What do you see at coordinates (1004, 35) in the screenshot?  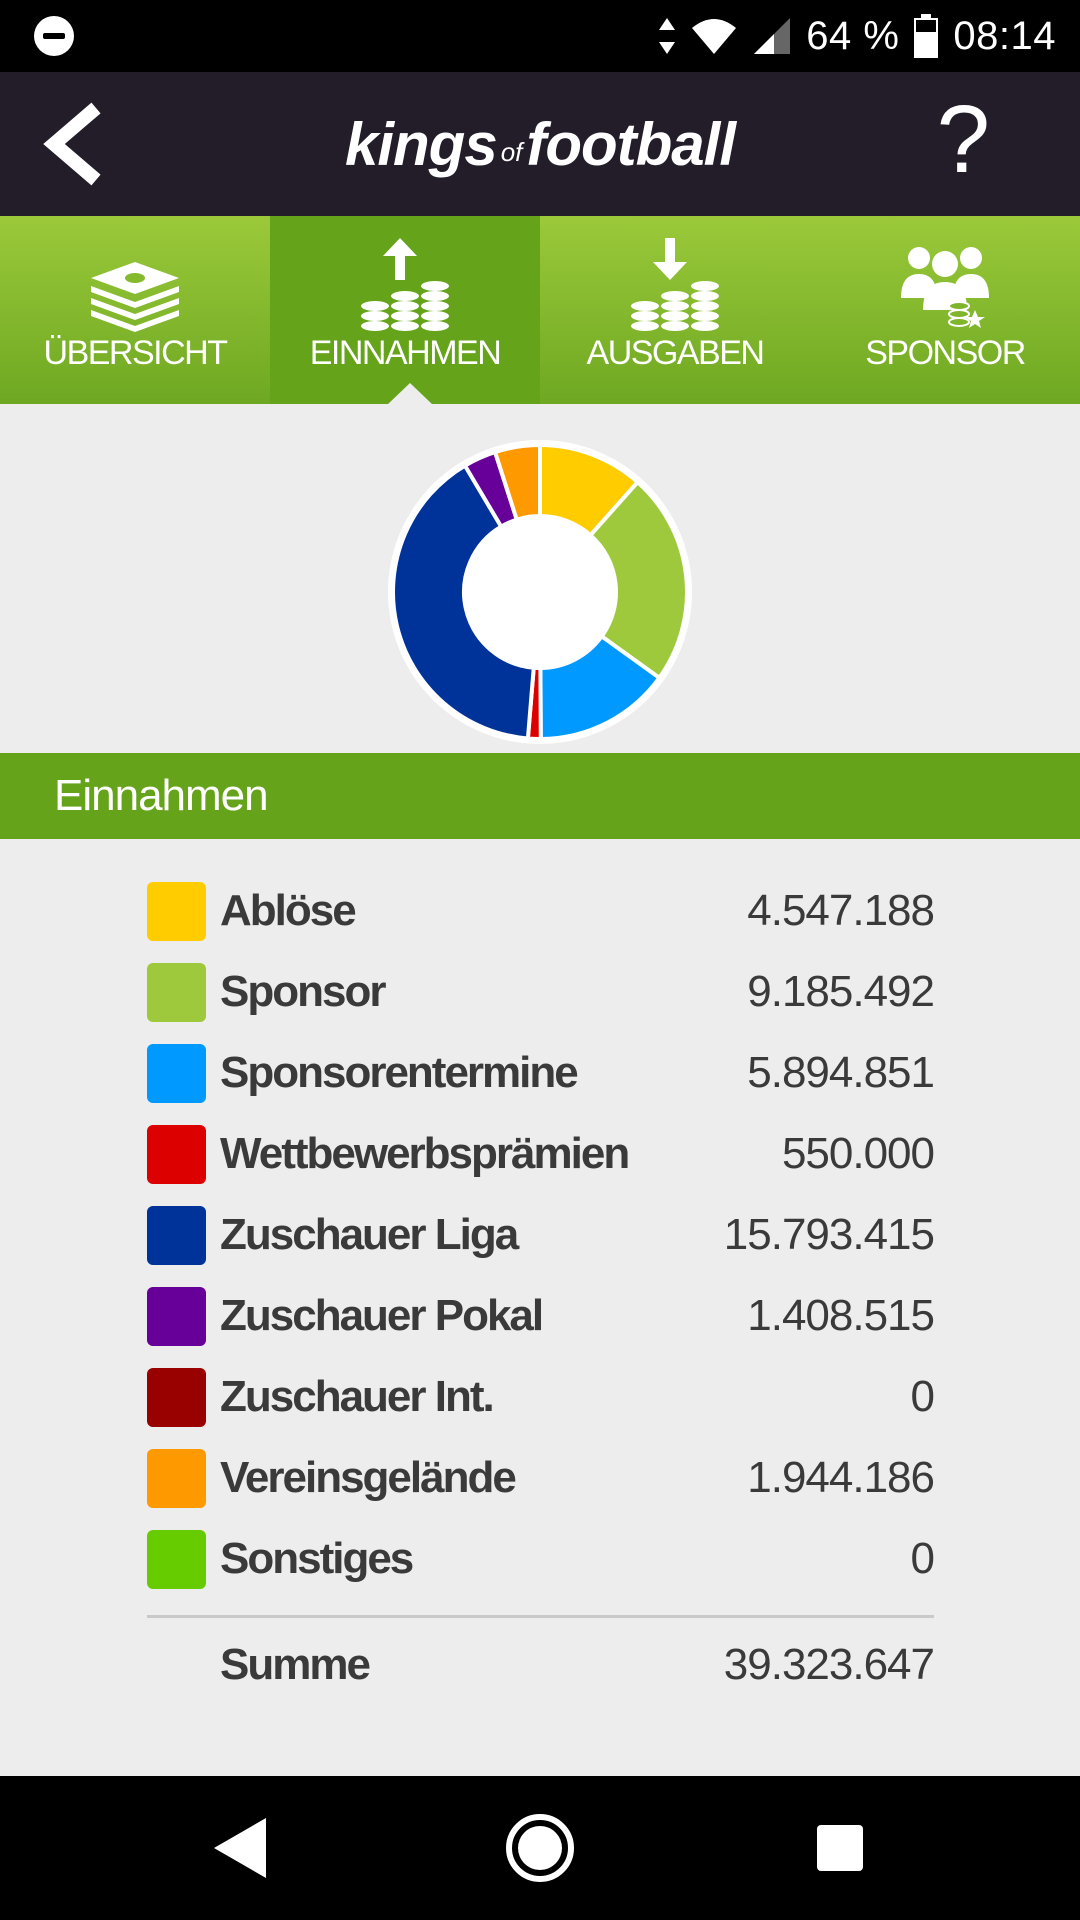 I see `clock: 08:14` at bounding box center [1004, 35].